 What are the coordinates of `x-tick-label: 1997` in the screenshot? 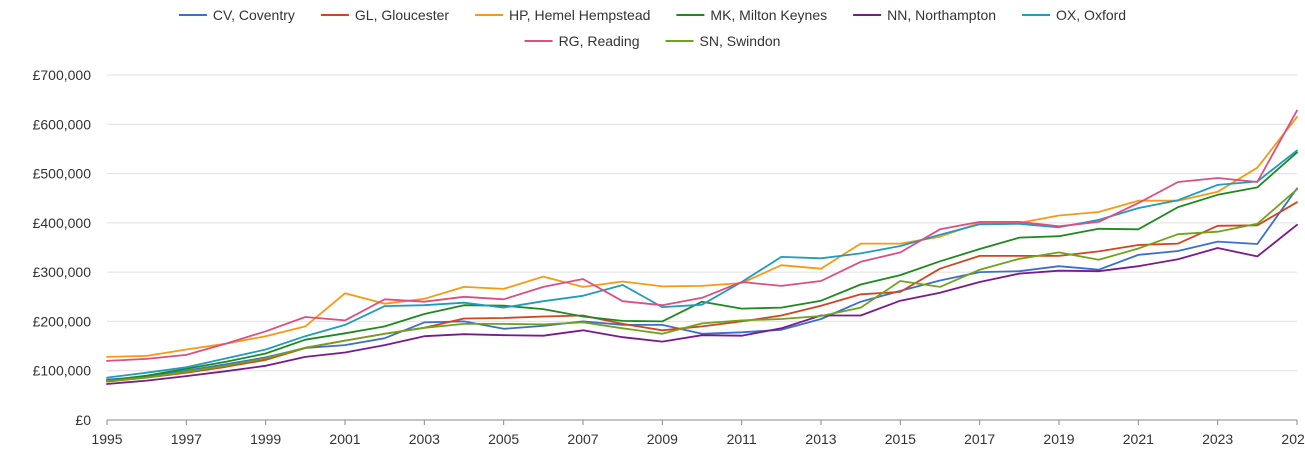 It's located at (186, 439).